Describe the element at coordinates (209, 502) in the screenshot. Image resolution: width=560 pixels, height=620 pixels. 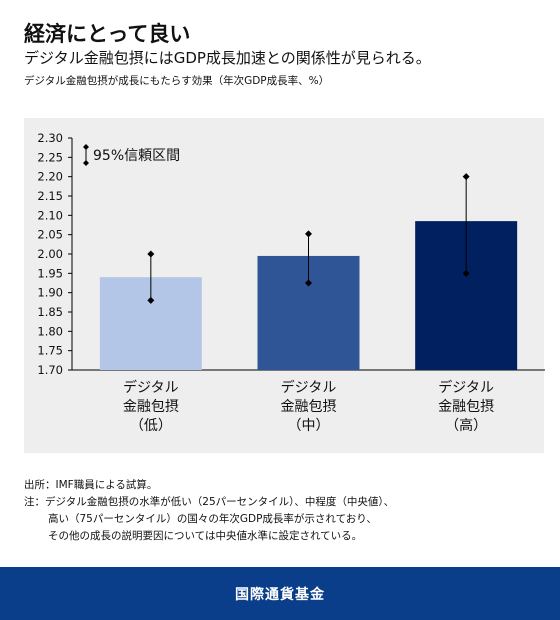
I see `note-line-1: 注：デジタル金融包摂の水準が低い（25パーセンタイル）、中程度（中央値）、` at that location.